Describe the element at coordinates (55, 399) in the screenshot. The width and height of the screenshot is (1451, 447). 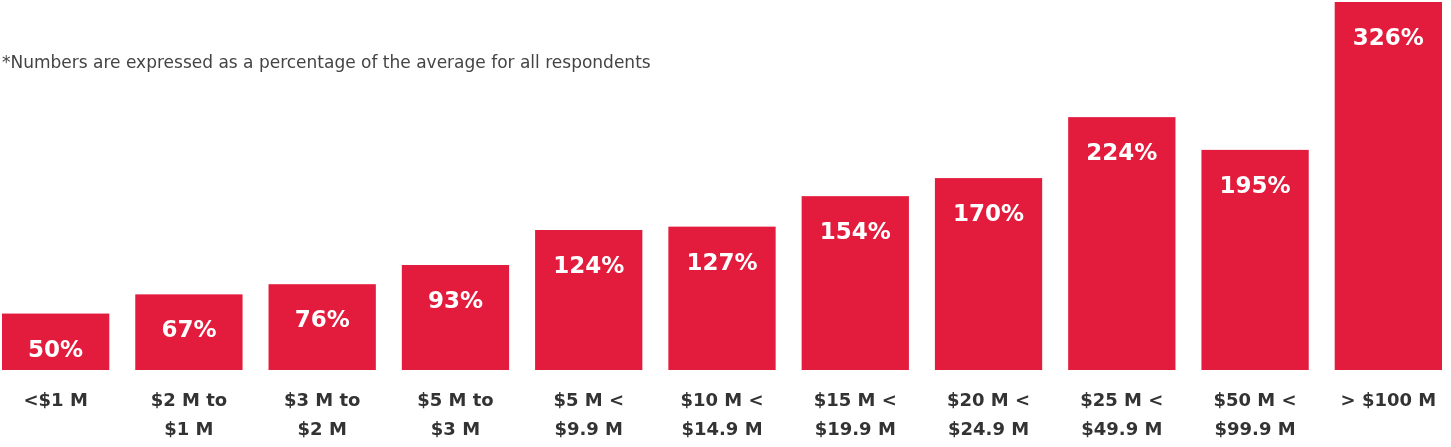
I see `x-tick-label: <$1 M` at that location.